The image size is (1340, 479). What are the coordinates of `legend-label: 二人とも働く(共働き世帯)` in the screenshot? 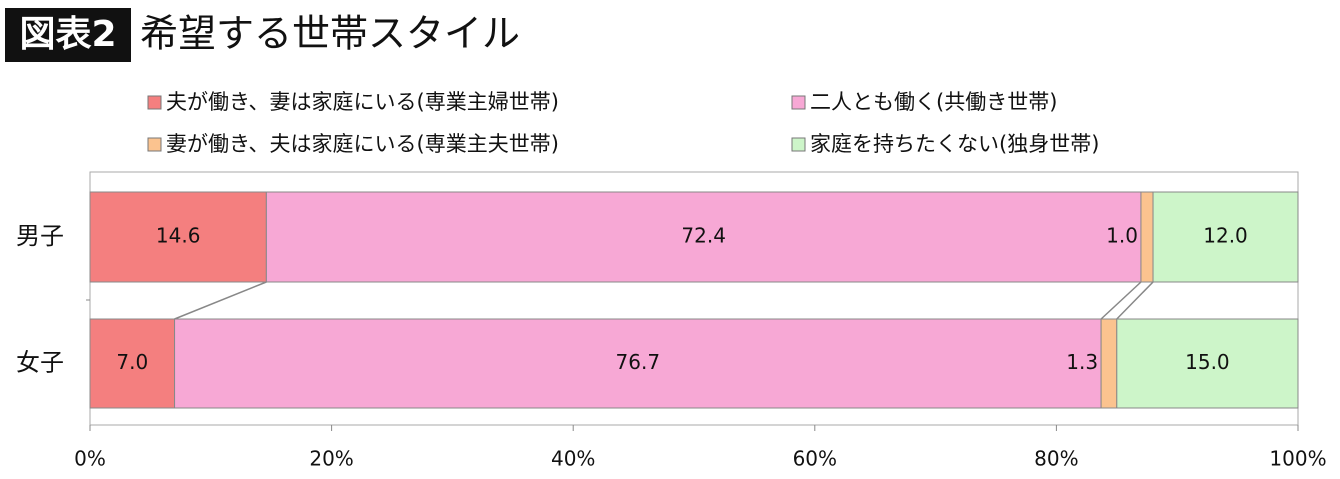 It's located at (933, 102).